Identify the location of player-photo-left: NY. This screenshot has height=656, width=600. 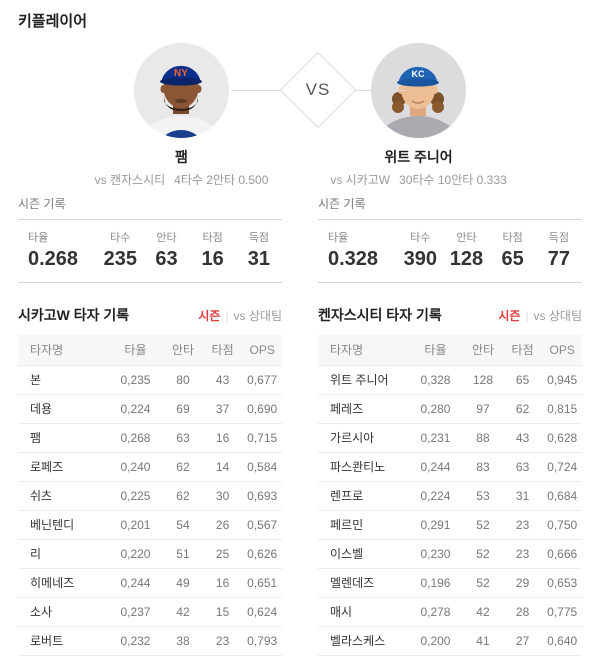
(181, 90).